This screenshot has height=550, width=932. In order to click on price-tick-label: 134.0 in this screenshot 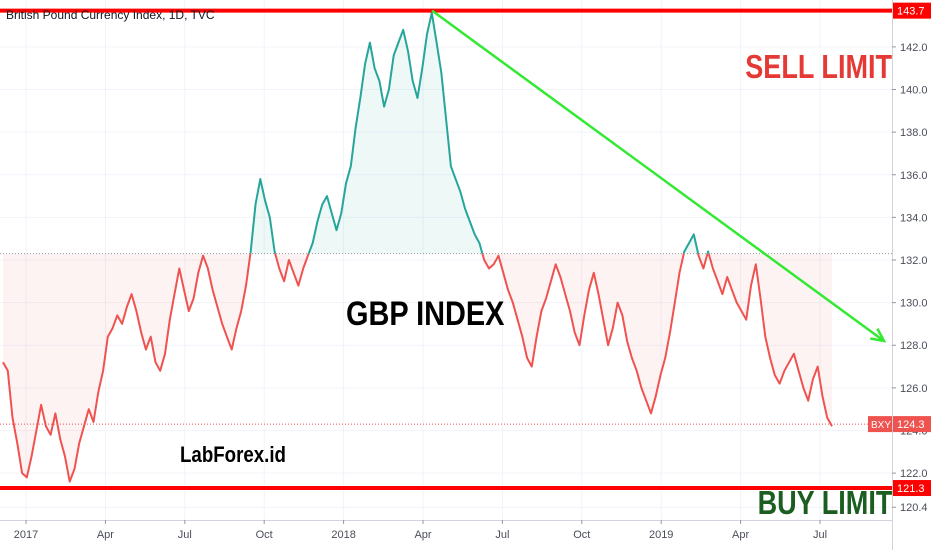, I will do `click(914, 218)`.